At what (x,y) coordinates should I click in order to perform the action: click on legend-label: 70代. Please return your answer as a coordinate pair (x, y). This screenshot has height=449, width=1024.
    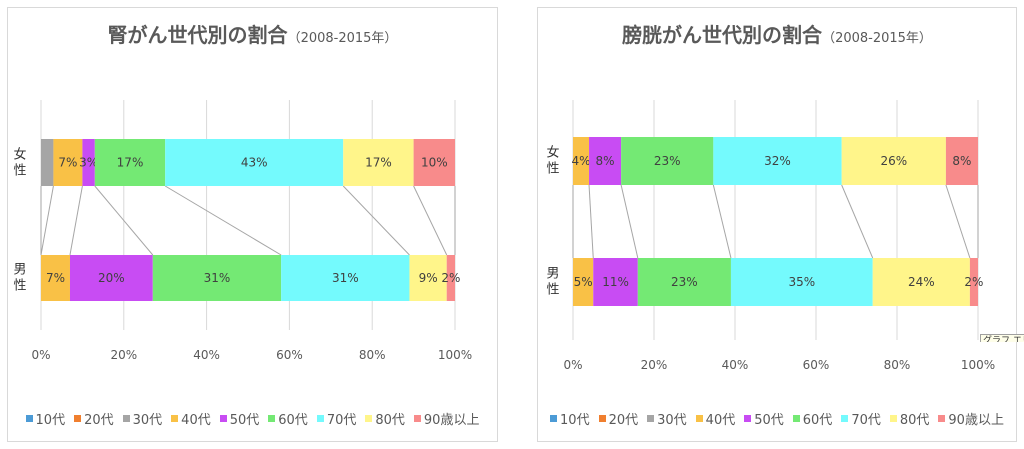
    Looking at the image, I should click on (341, 420).